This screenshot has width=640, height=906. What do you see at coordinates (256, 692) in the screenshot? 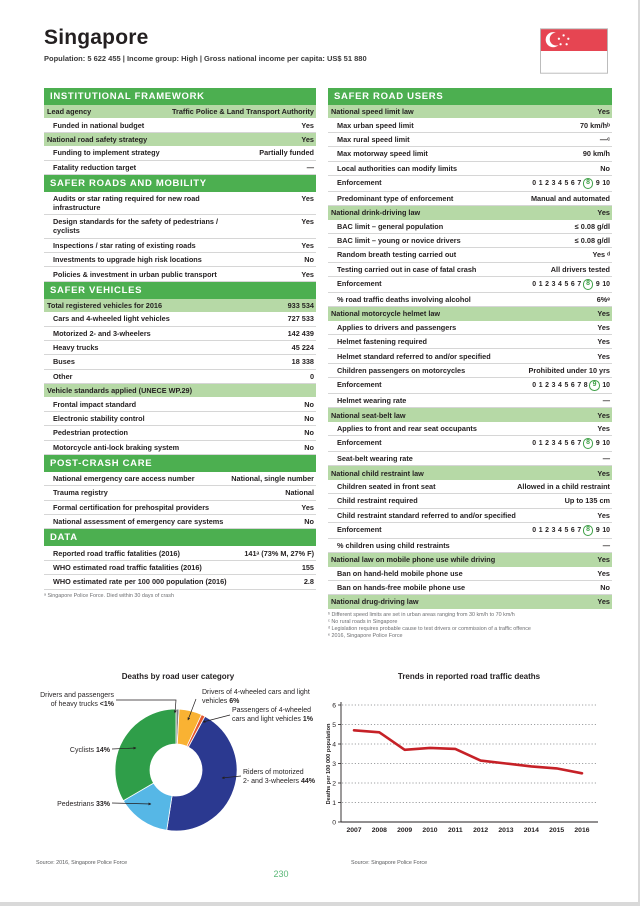
I see `donut-slice-label: Drivers of 4-wheeled cars and light` at bounding box center [256, 692].